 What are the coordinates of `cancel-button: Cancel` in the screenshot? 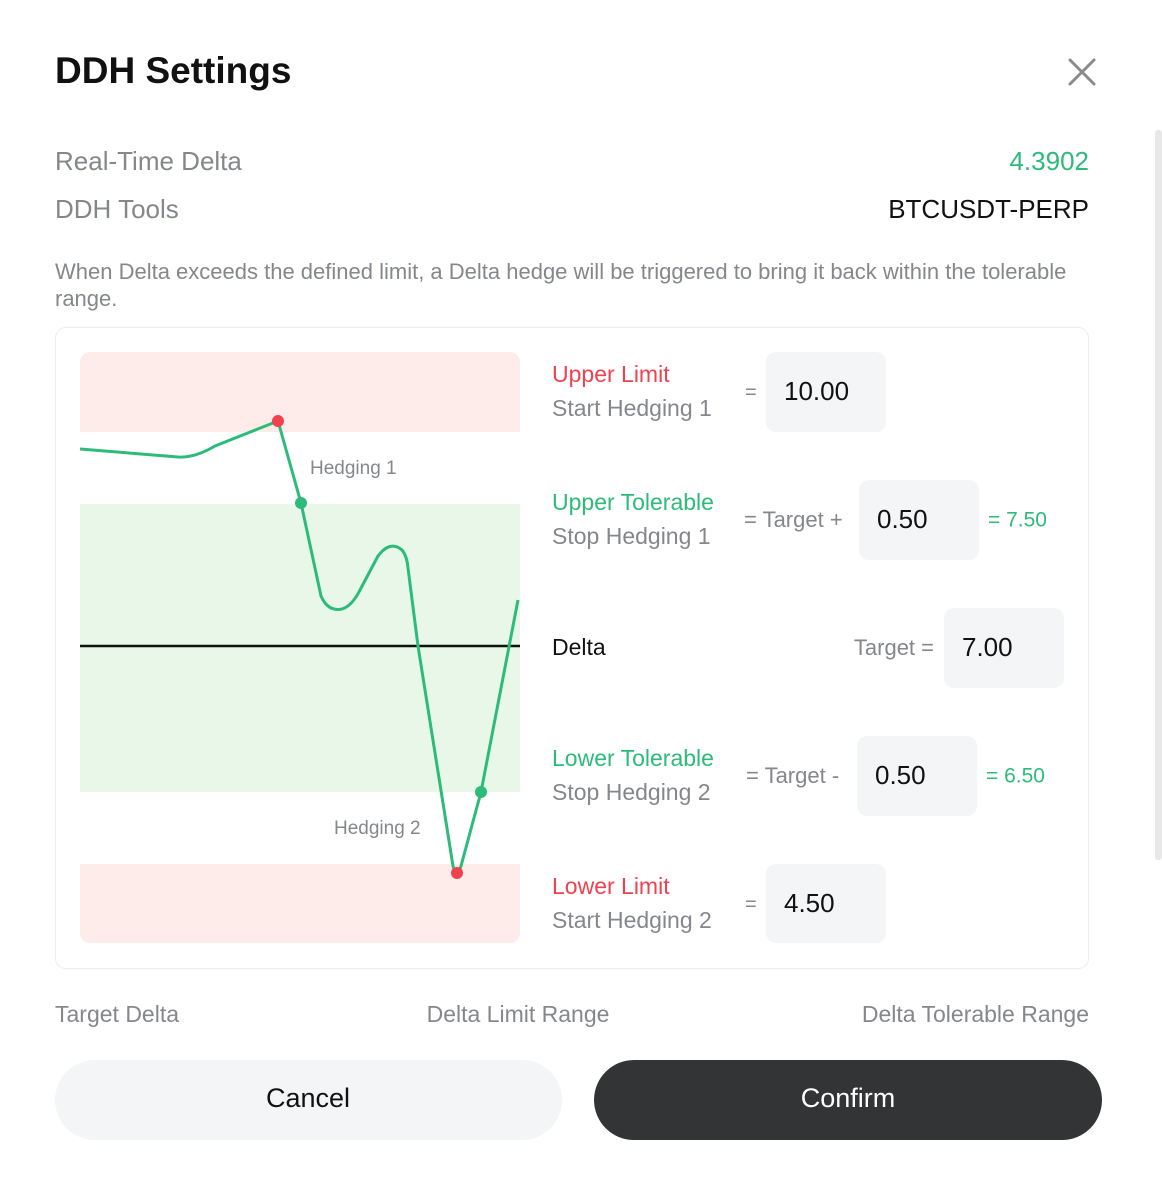 It's located at (308, 1100).